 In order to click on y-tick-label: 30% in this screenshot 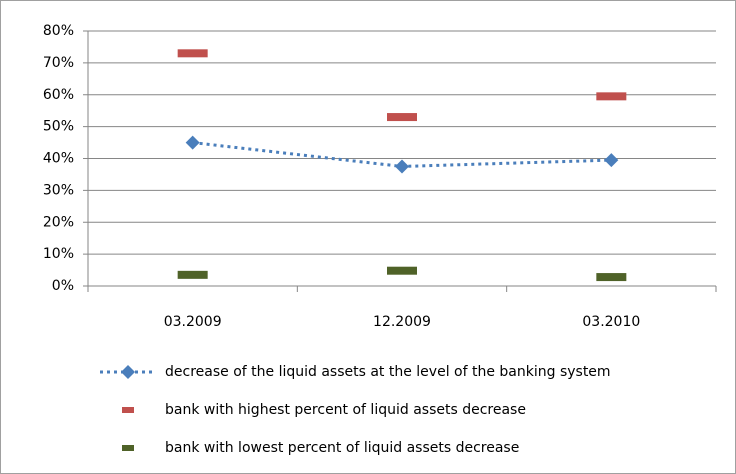, I will do `click(58, 190)`.